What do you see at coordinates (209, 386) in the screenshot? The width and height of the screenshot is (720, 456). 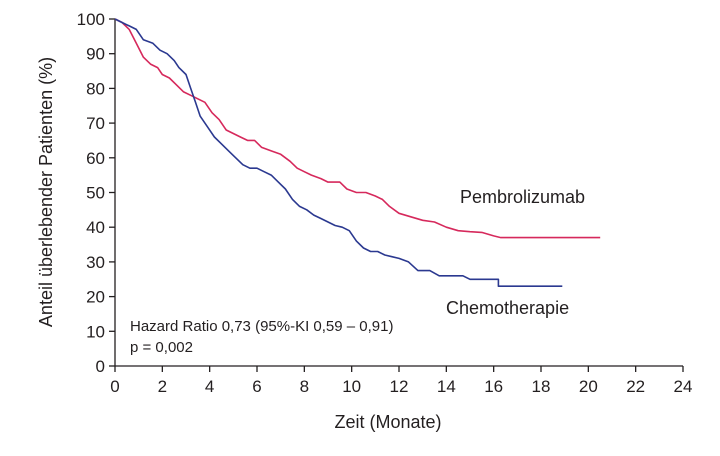 I see `x-tick-label: 4` at bounding box center [209, 386].